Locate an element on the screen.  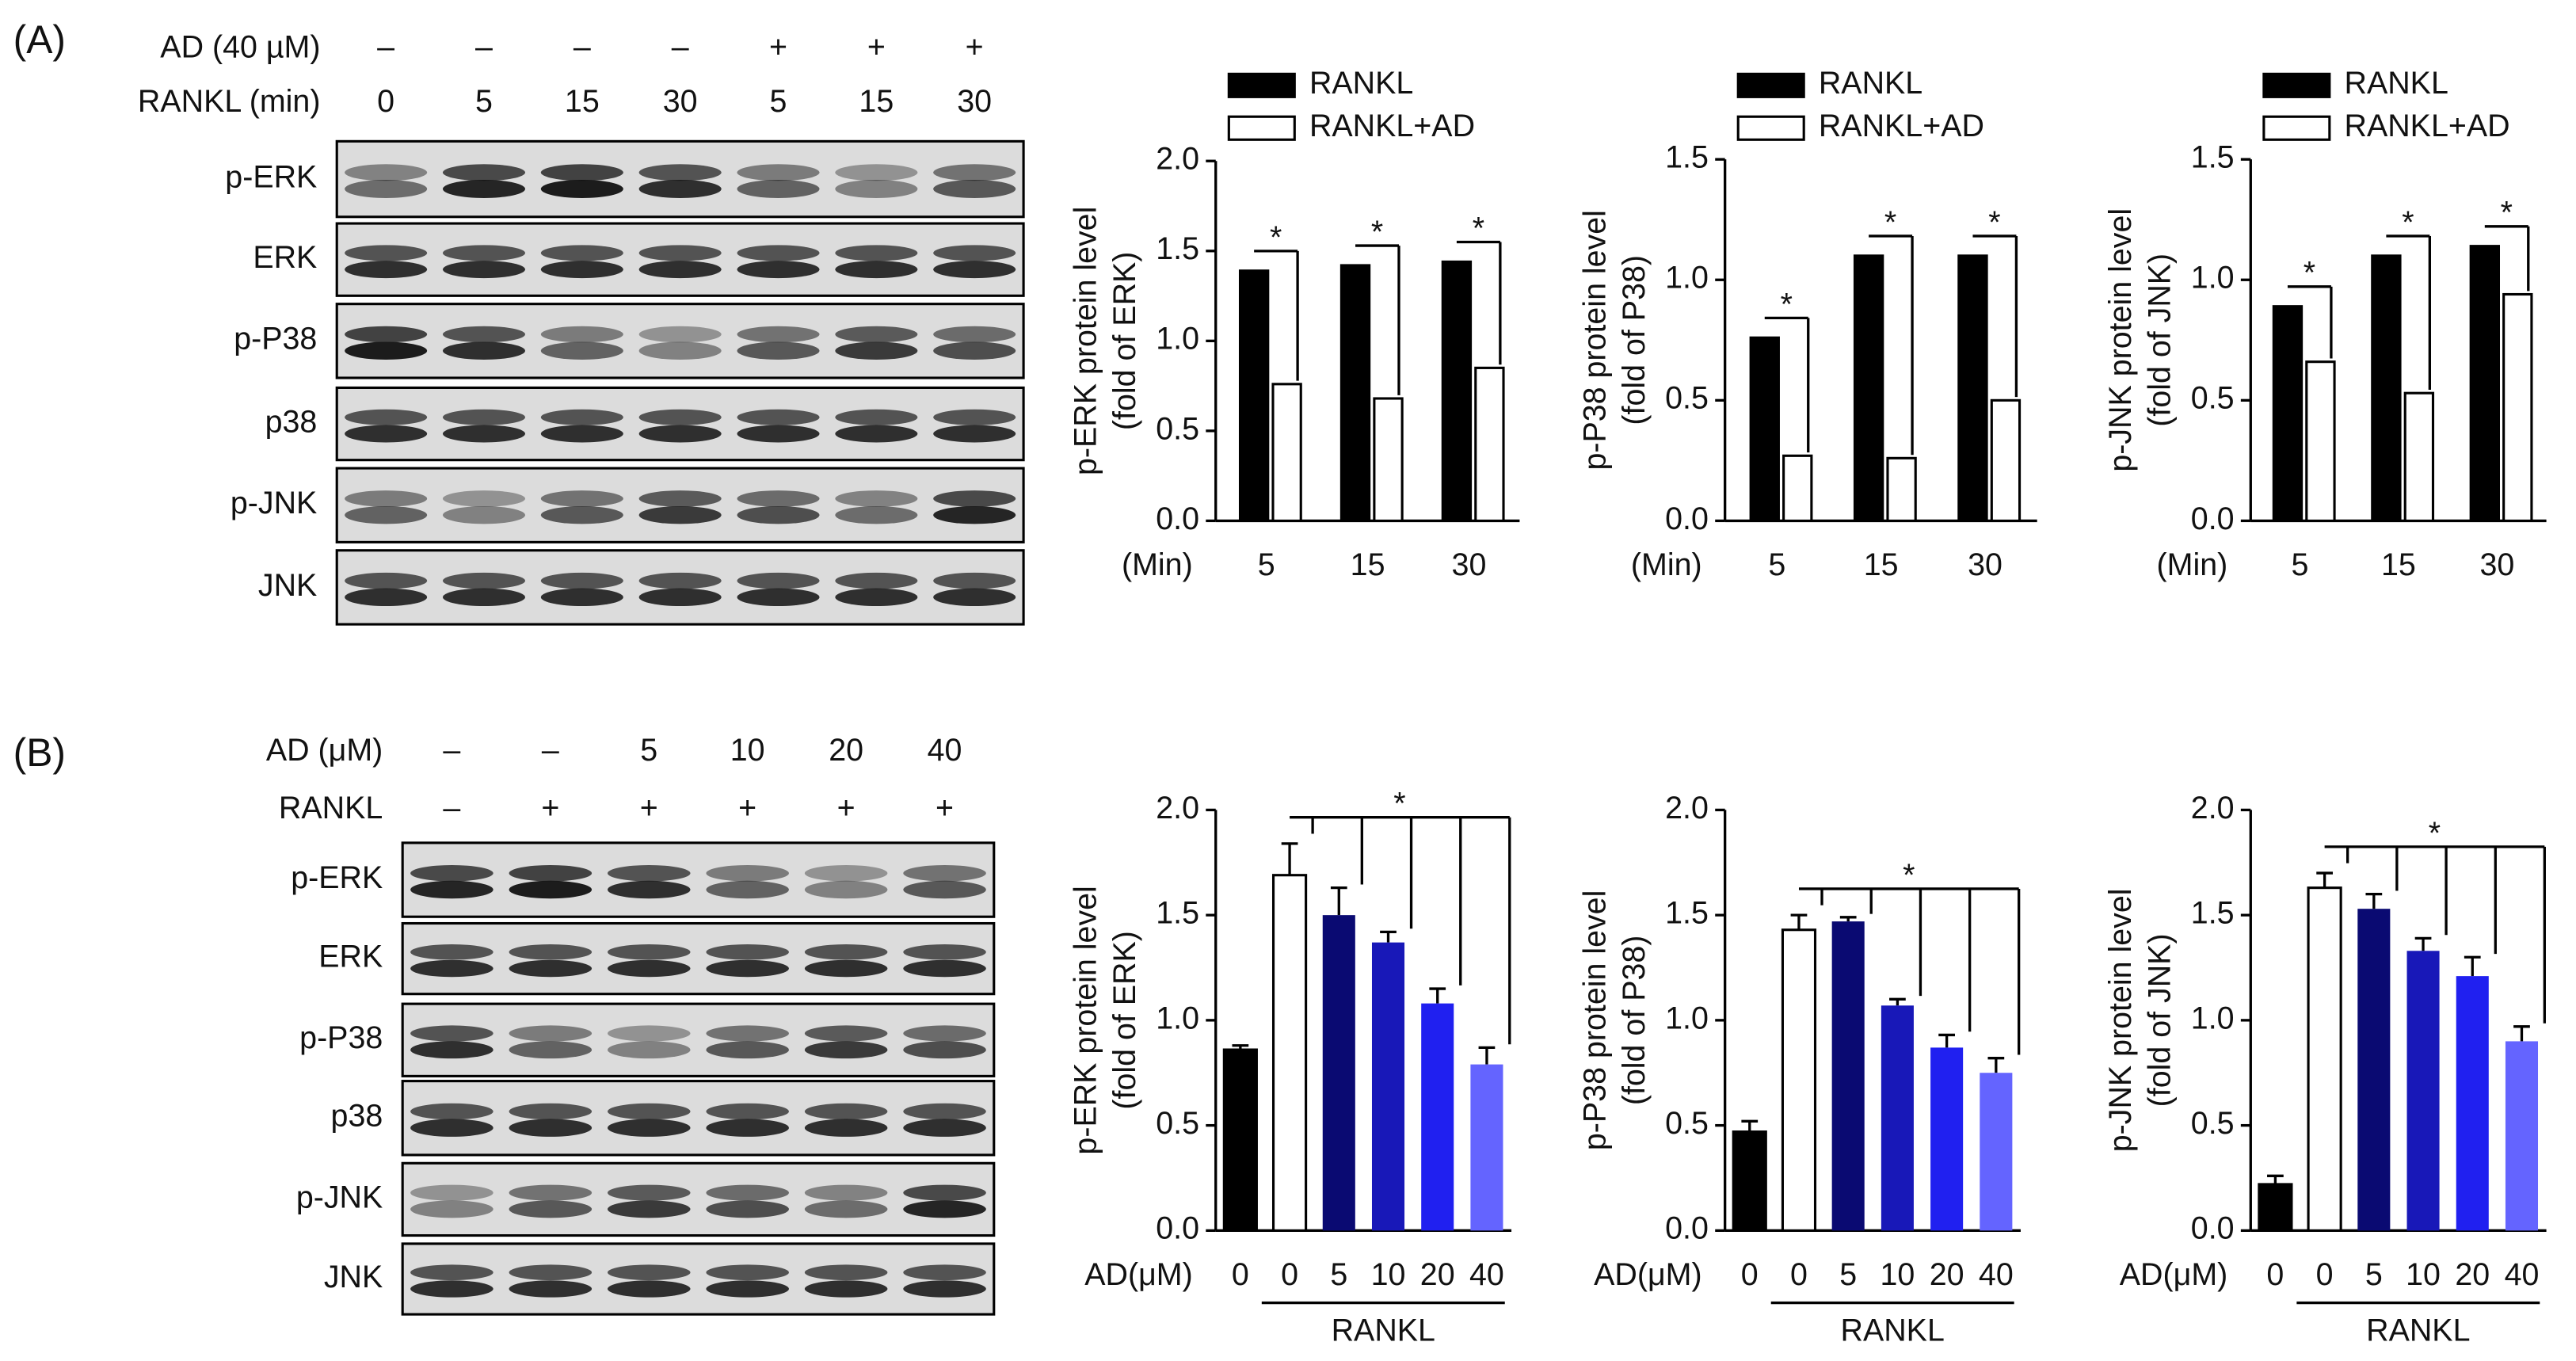
x-tick-label: 40 is located at coordinates (1487, 1274).